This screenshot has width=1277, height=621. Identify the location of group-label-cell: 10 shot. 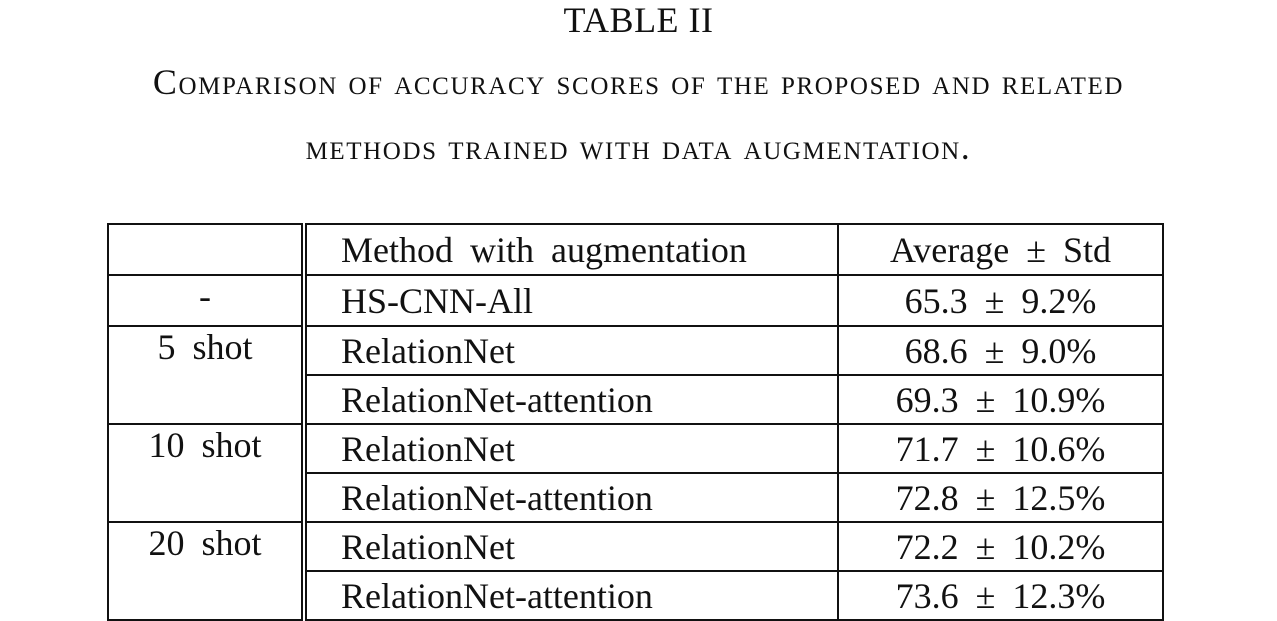
(207, 473).